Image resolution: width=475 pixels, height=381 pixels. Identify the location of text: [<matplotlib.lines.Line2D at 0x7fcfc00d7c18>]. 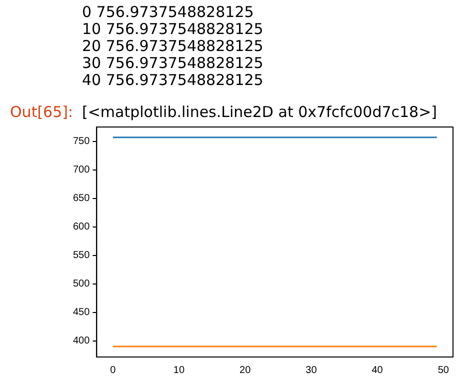
(260, 112).